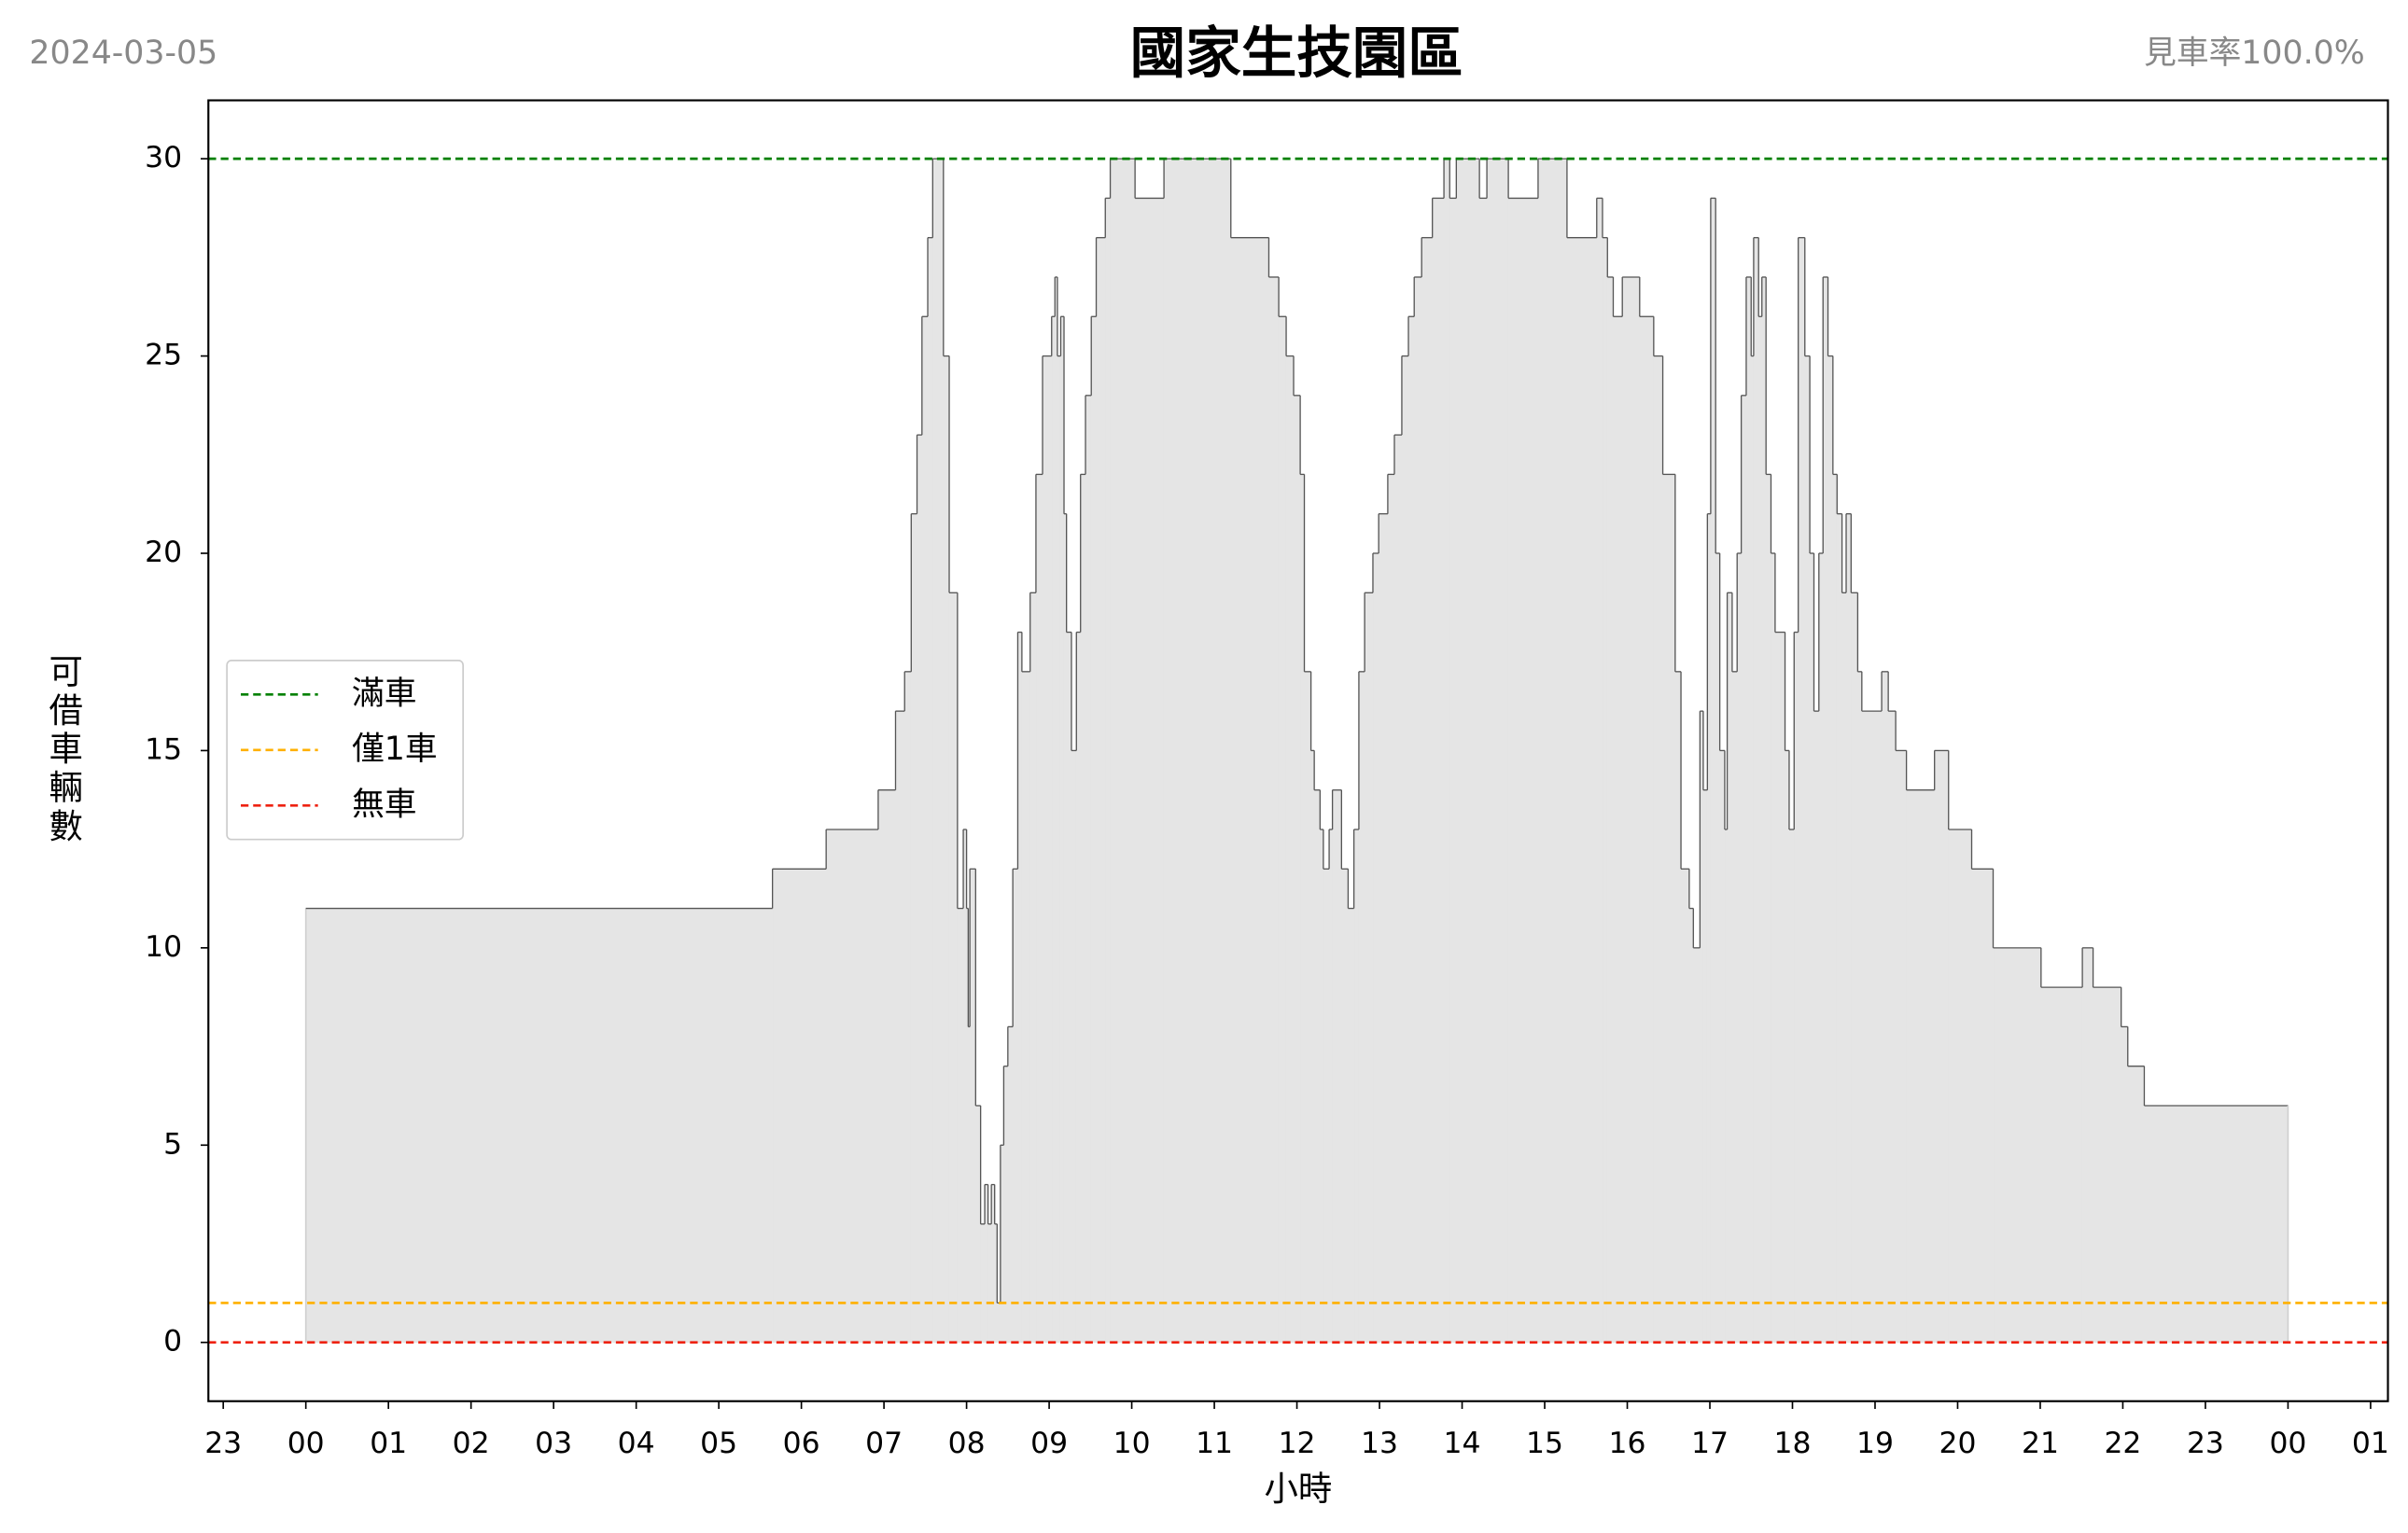 This screenshot has height=1533, width=2408. I want to click on x-tick-label: 13, so click(1379, 1444).